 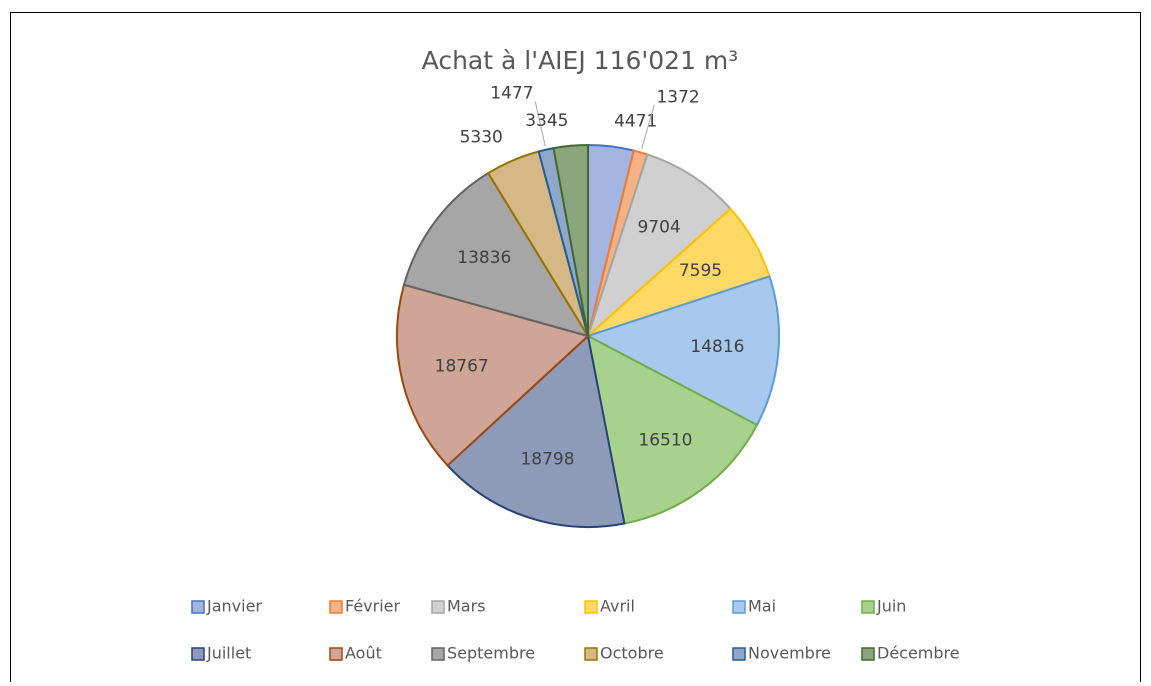 I want to click on data-label: 1477, so click(x=511, y=94).